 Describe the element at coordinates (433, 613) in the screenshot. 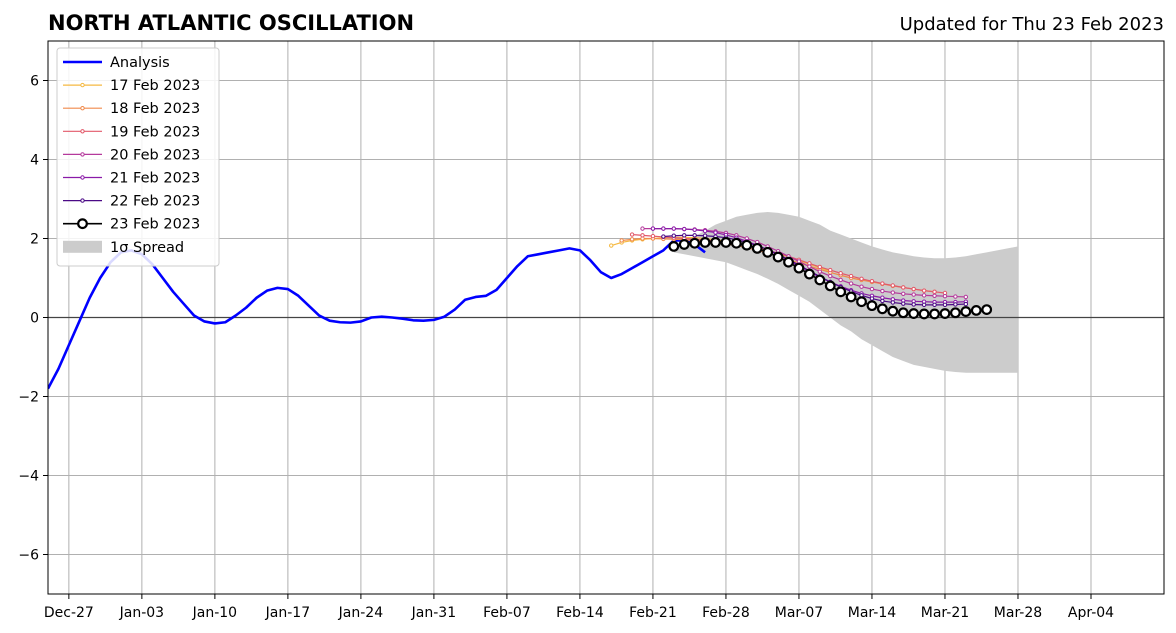

I see `x-tick-label: Jan-31` at that location.